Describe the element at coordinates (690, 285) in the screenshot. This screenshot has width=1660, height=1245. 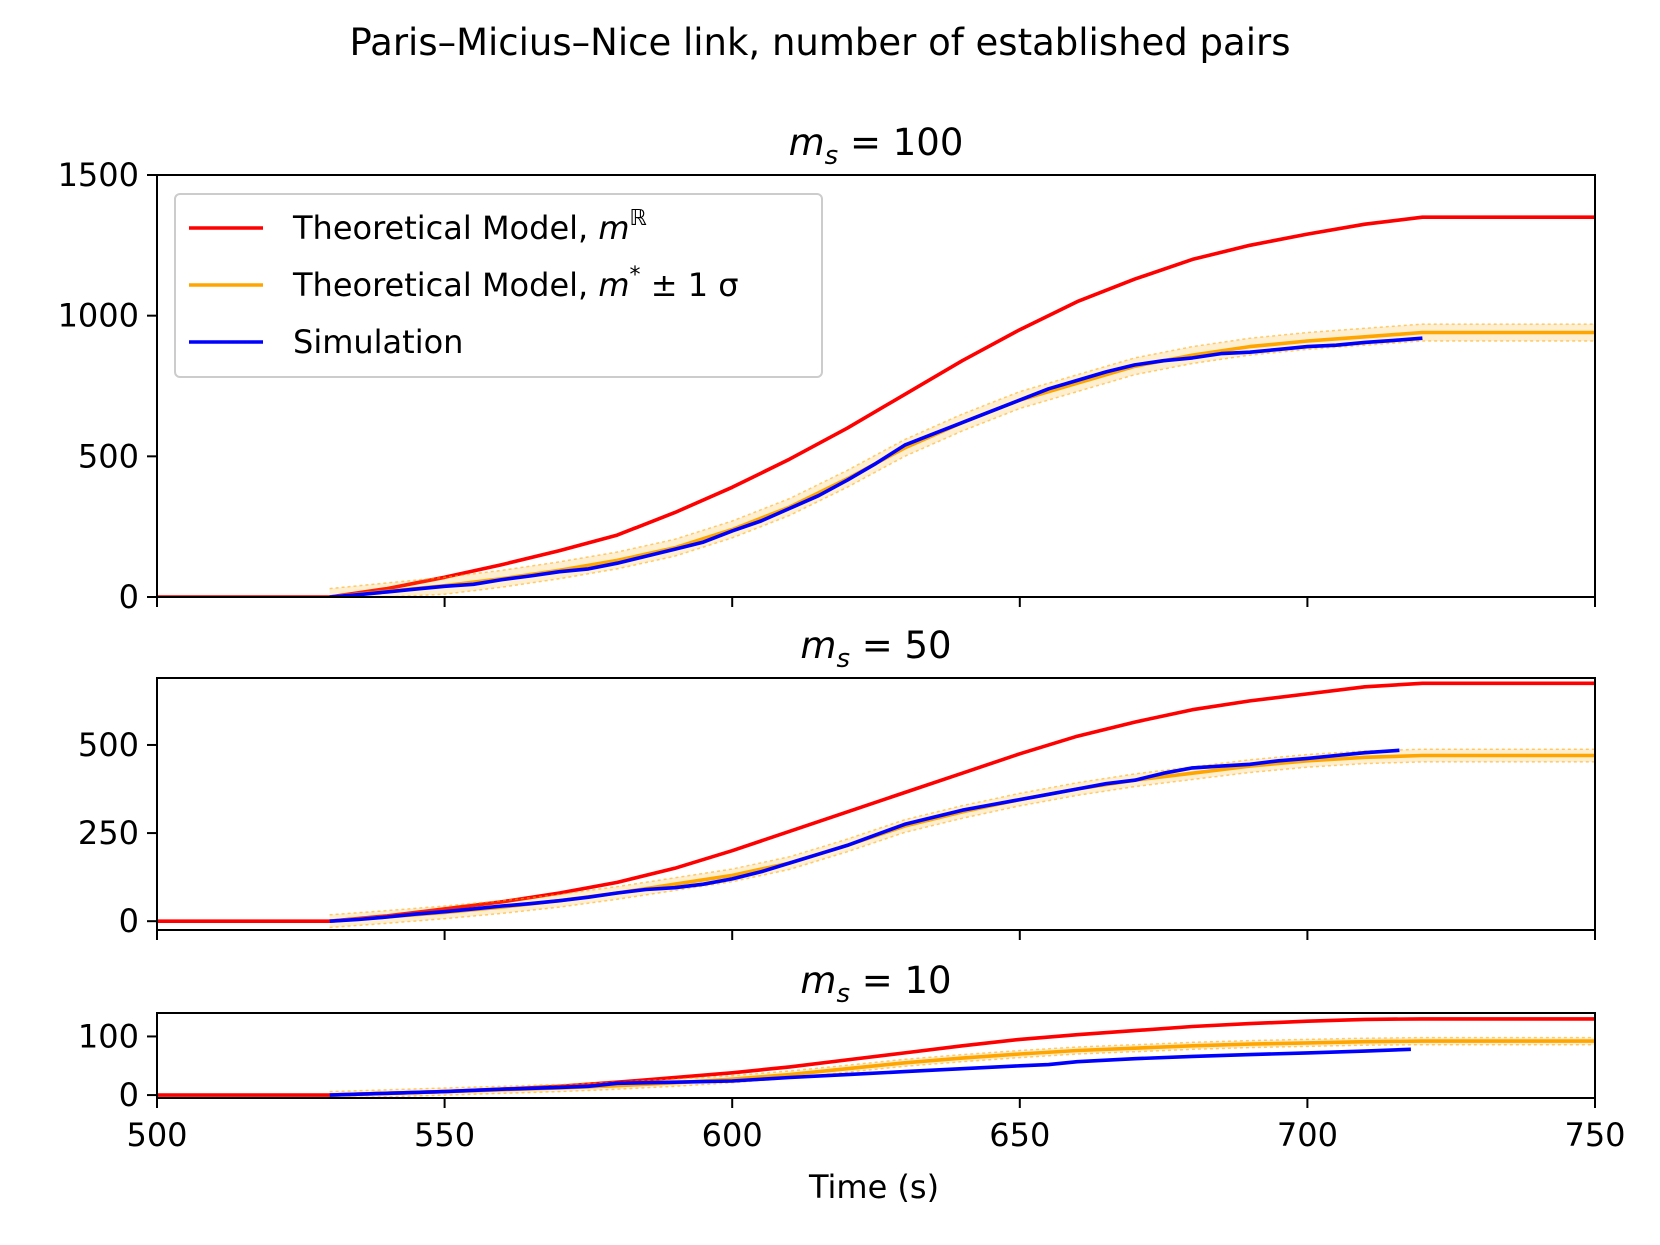
I see `legend-suffix: ± 1 σ` at that location.